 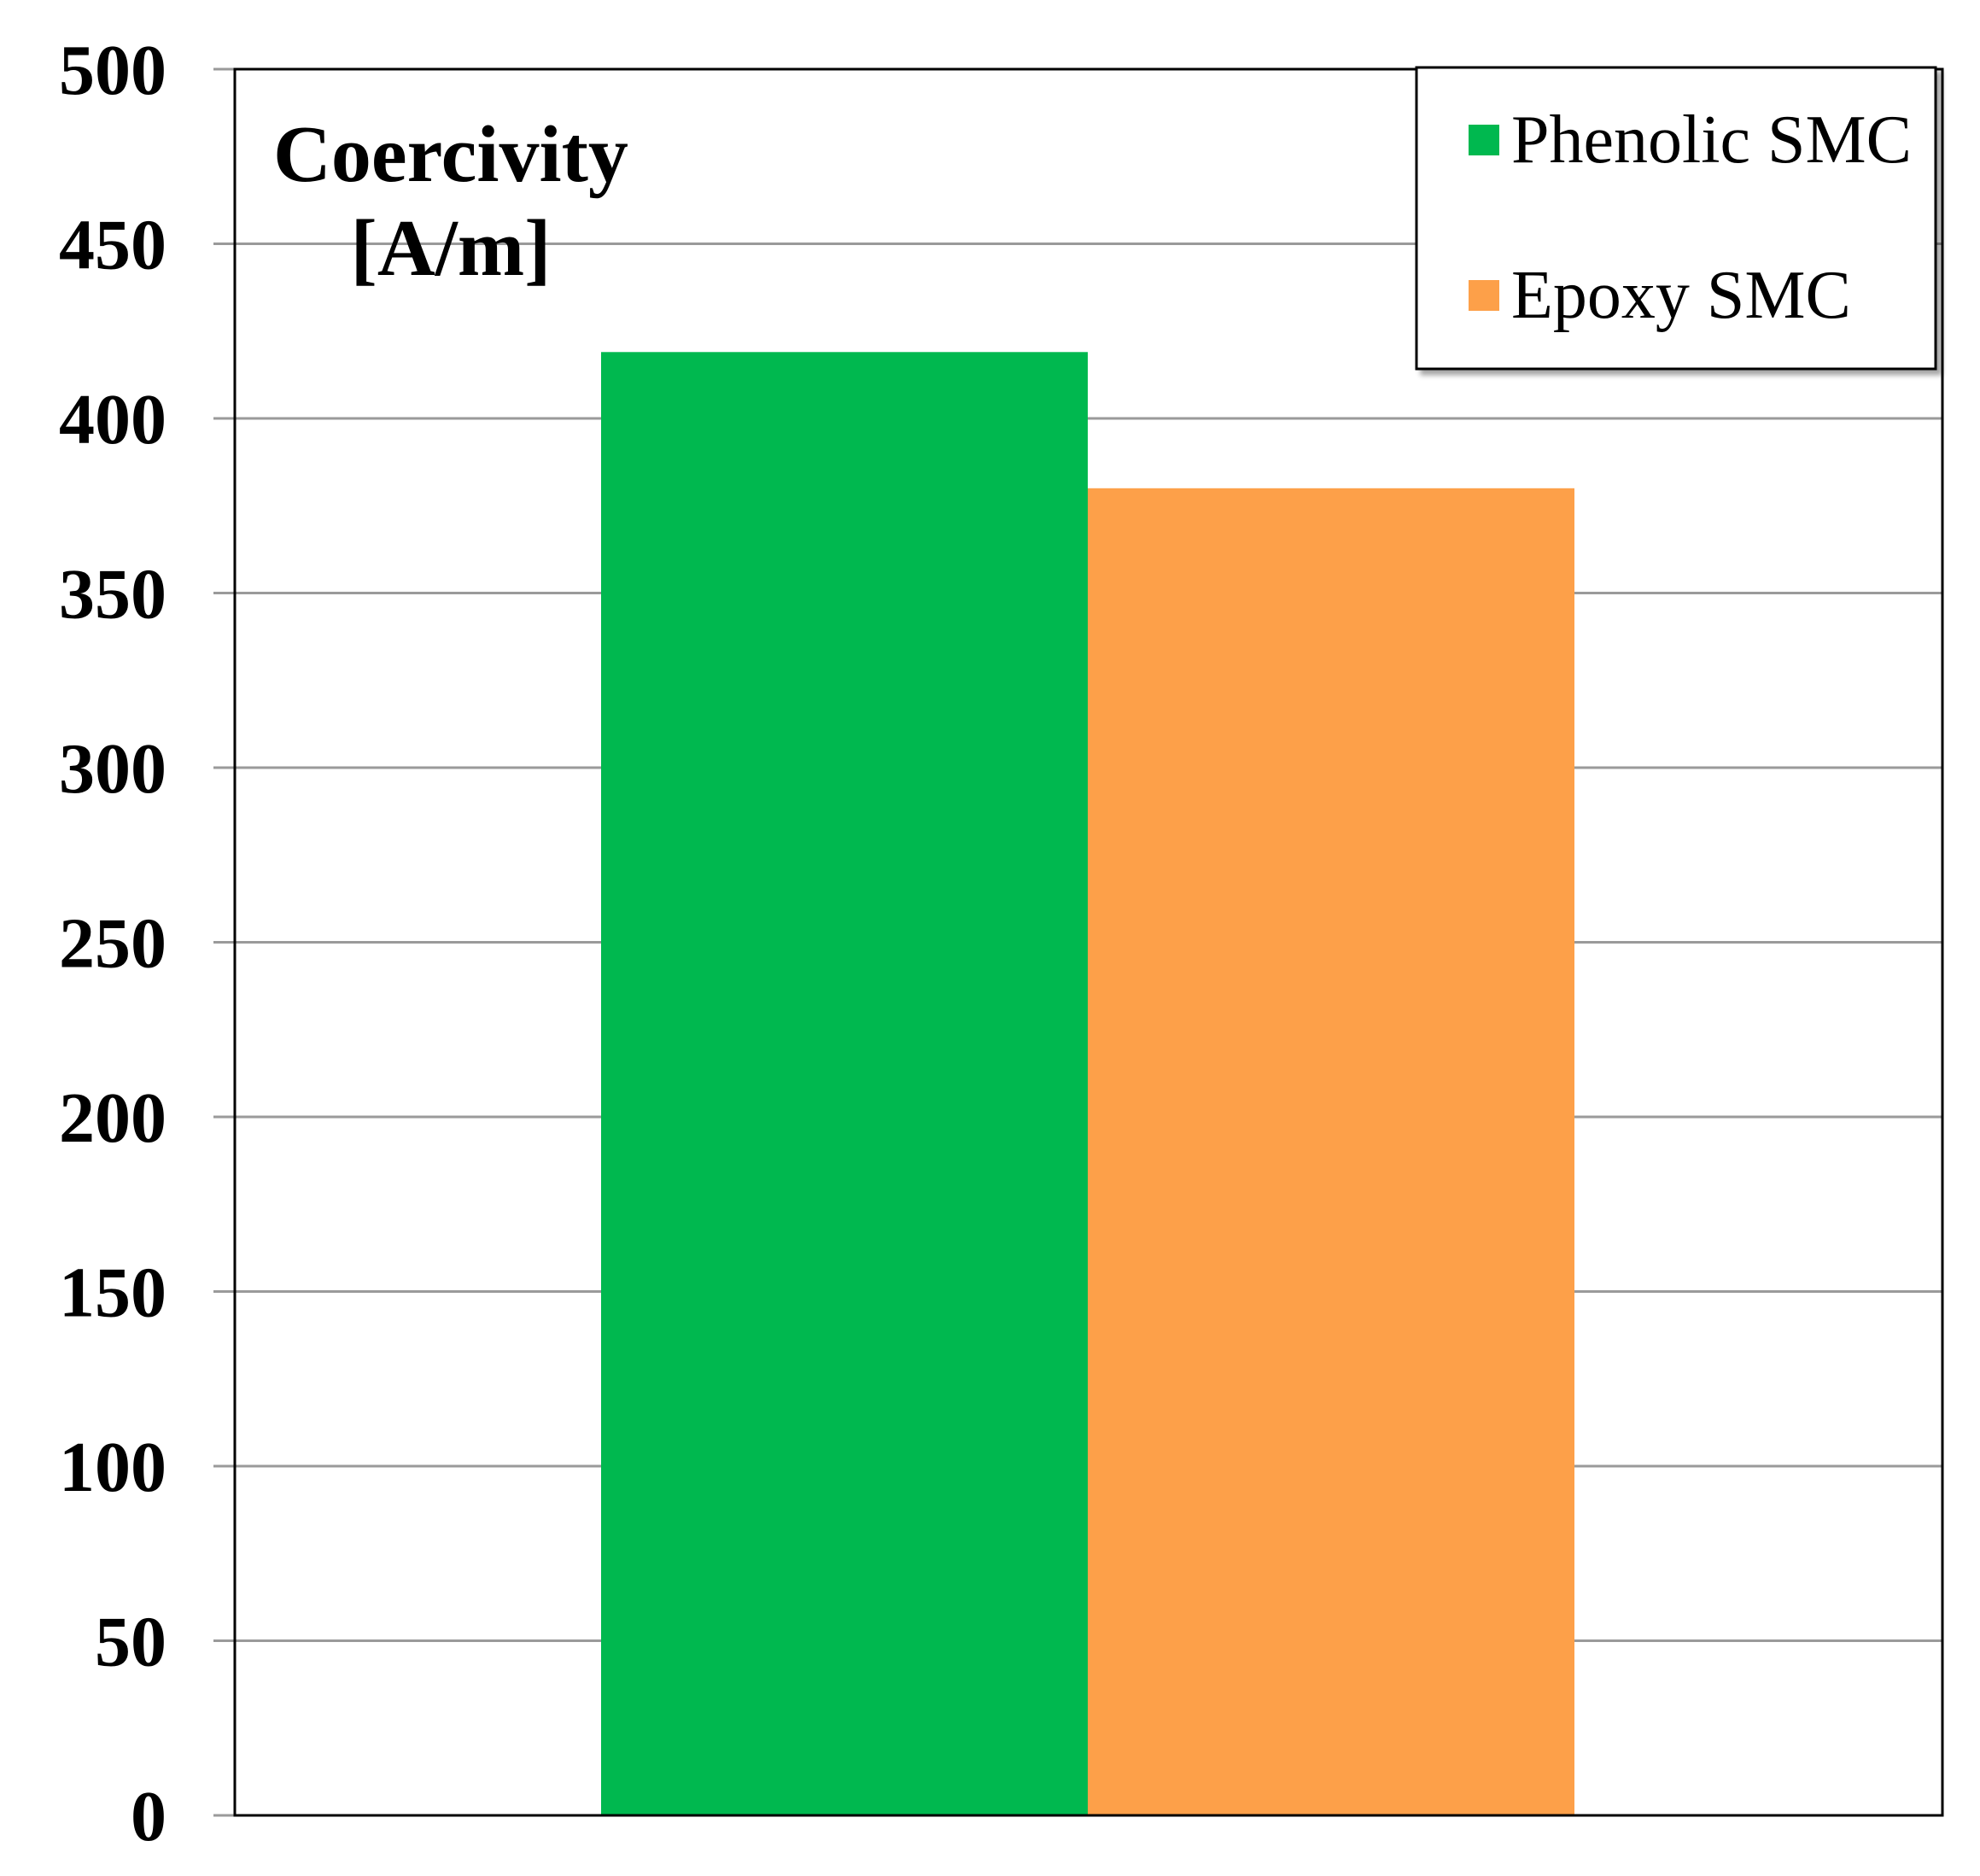 I want to click on y-tick-label: 450, so click(x=112, y=245).